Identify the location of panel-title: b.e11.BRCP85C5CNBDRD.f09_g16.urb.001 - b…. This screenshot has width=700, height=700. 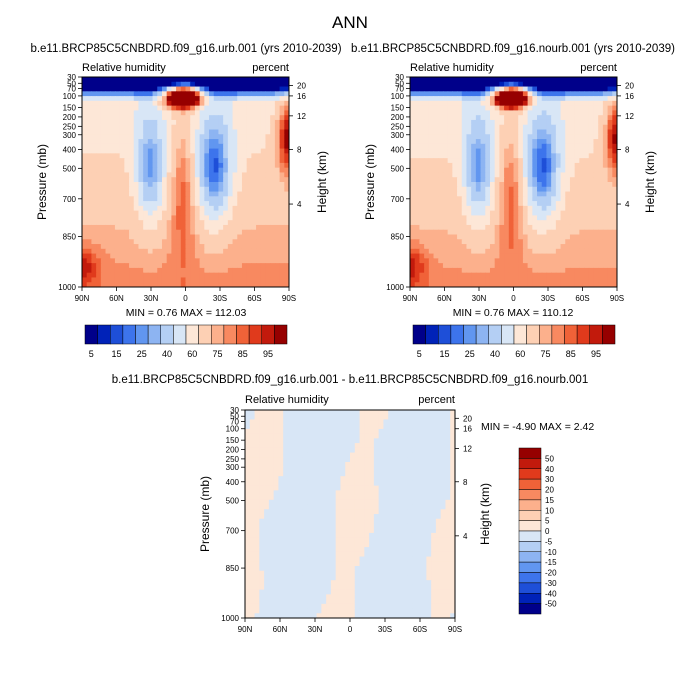
(350, 380).